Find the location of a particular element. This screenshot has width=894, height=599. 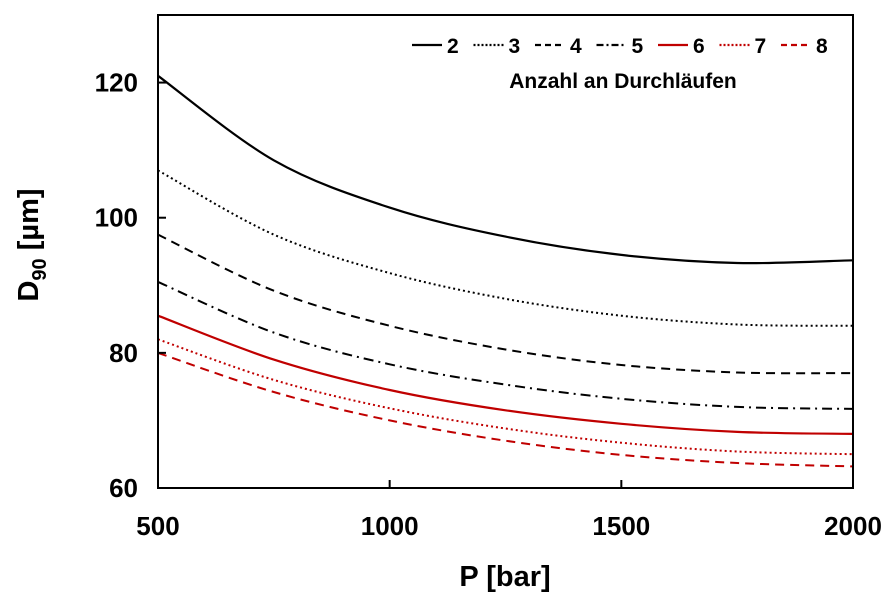

y-axis-label-unit: [µm] is located at coordinates (29, 223).